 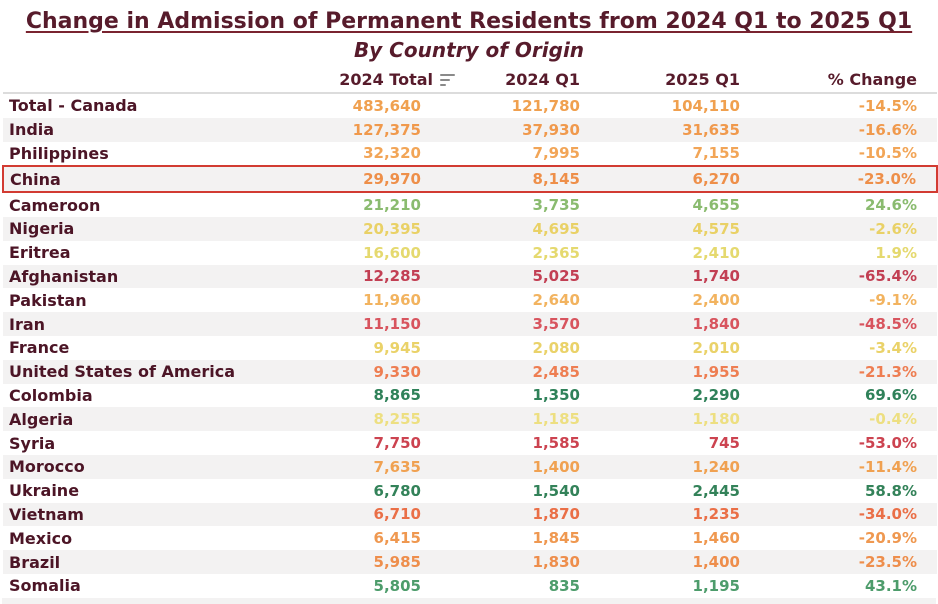 What do you see at coordinates (724, 443) in the screenshot?
I see `q1-2025-cell: 745` at bounding box center [724, 443].